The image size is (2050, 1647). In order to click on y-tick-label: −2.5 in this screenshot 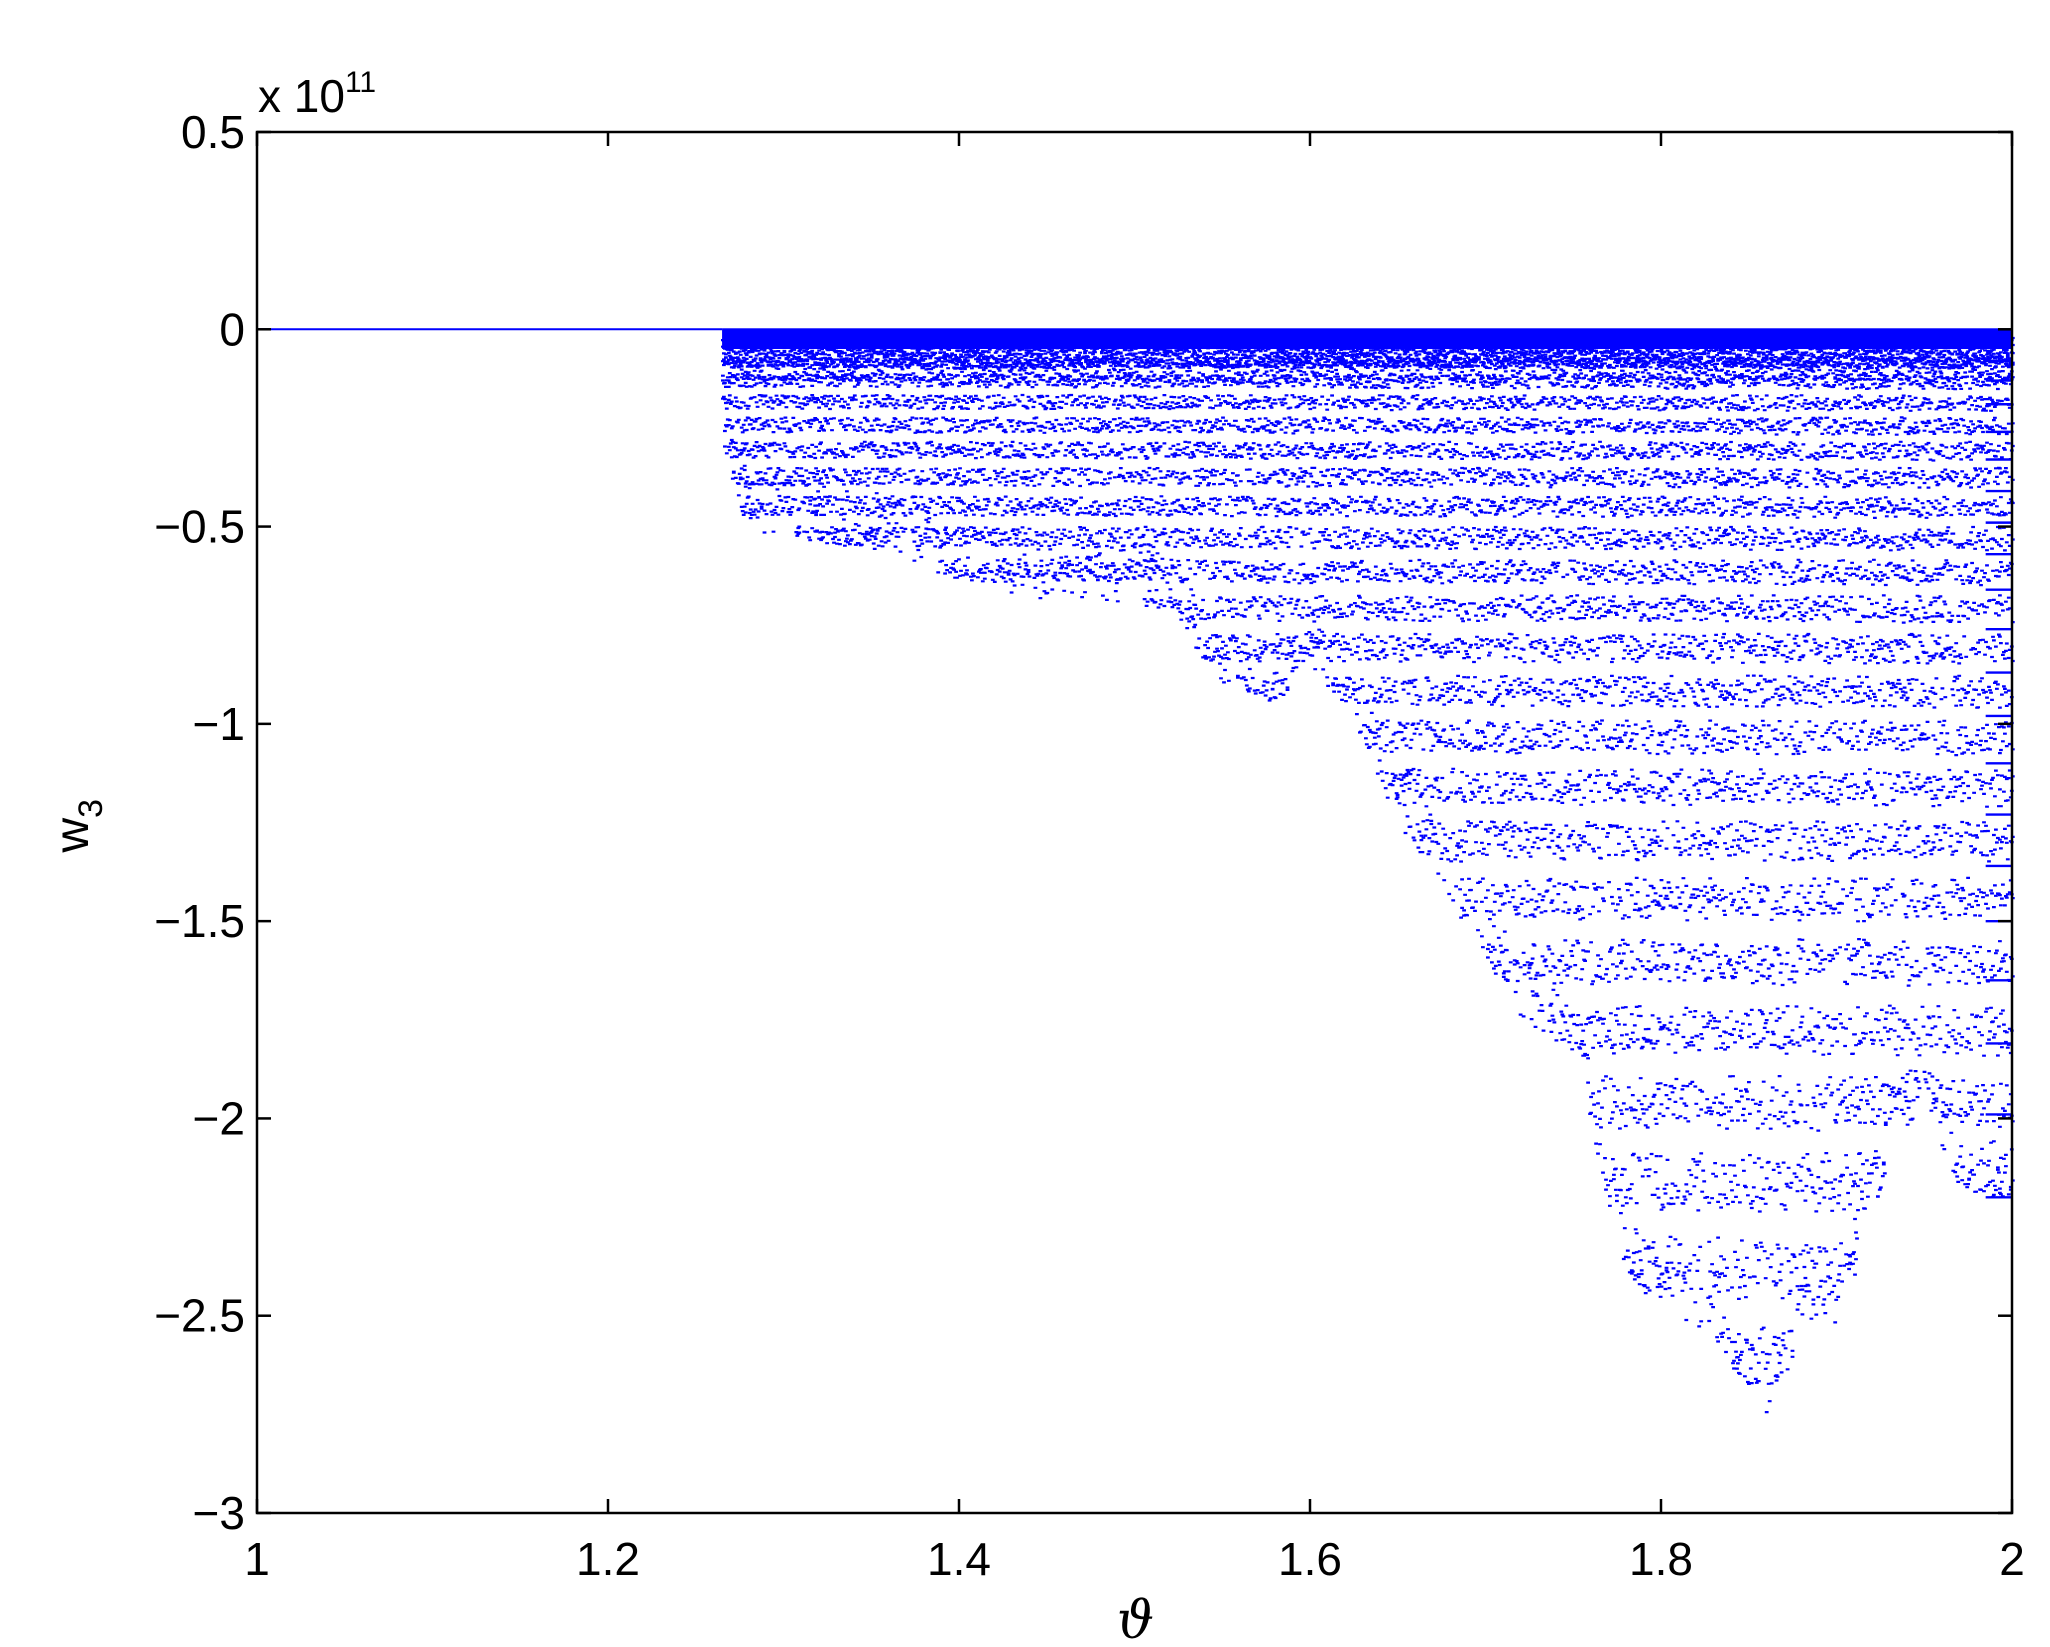, I will do `click(199, 1316)`.